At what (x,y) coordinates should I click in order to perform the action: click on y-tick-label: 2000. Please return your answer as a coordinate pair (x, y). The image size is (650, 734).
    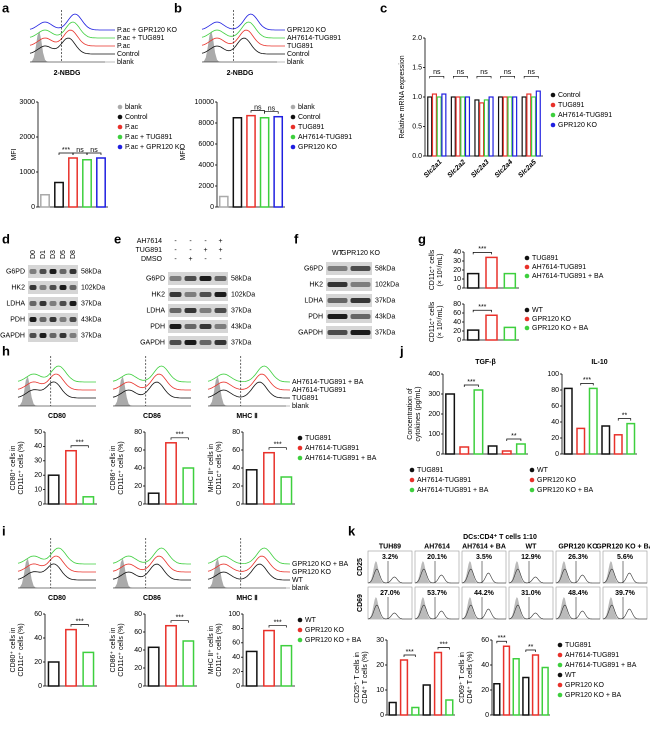
    Looking at the image, I should click on (206, 186).